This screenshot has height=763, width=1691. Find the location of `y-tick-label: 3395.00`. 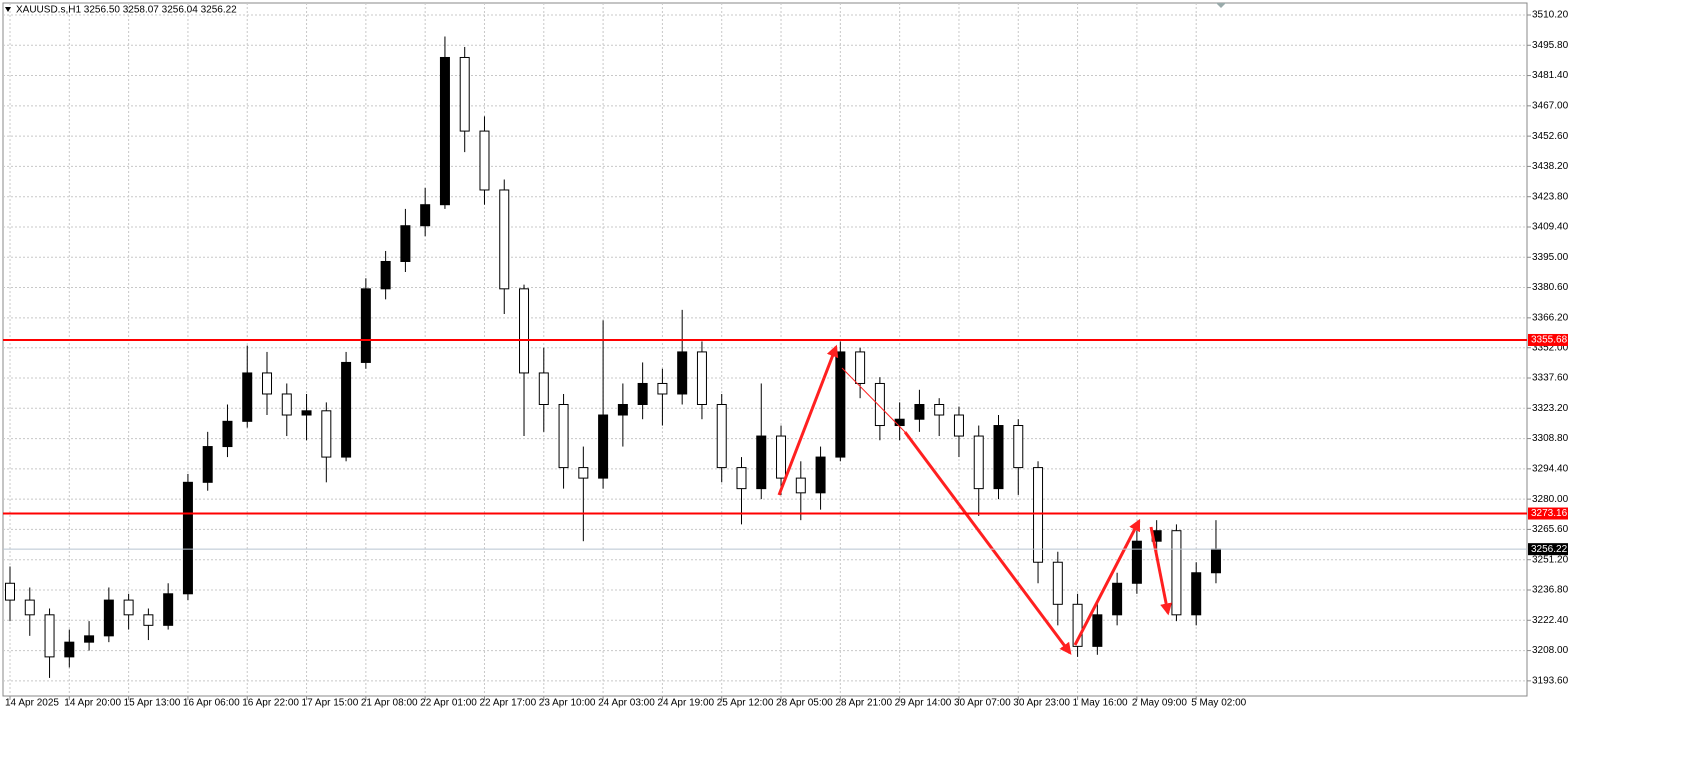

y-tick-label: 3395.00 is located at coordinates (1550, 257).